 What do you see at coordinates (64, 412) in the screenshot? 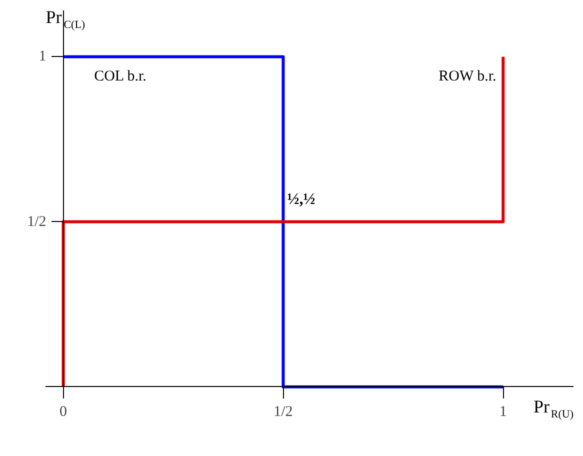
I see `x-tick-label: 0` at bounding box center [64, 412].